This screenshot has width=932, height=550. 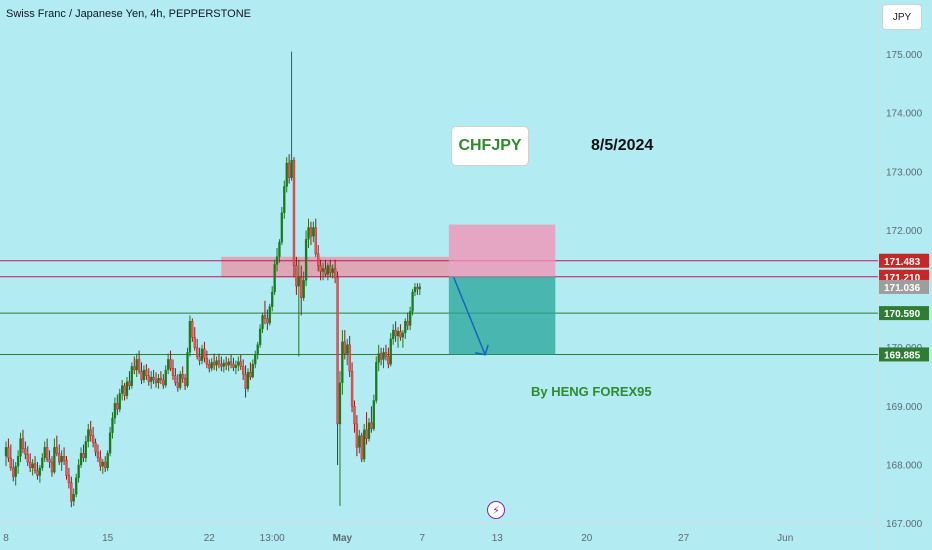 What do you see at coordinates (622, 145) in the screenshot?
I see `date-label: 8/5/2024` at bounding box center [622, 145].